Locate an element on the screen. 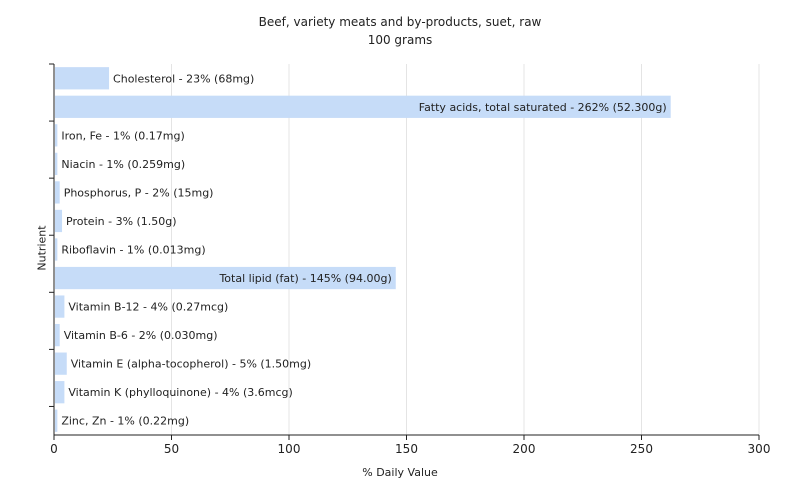  x-ticks: 0 50 100 150 200 250 300 is located at coordinates (410, 445).